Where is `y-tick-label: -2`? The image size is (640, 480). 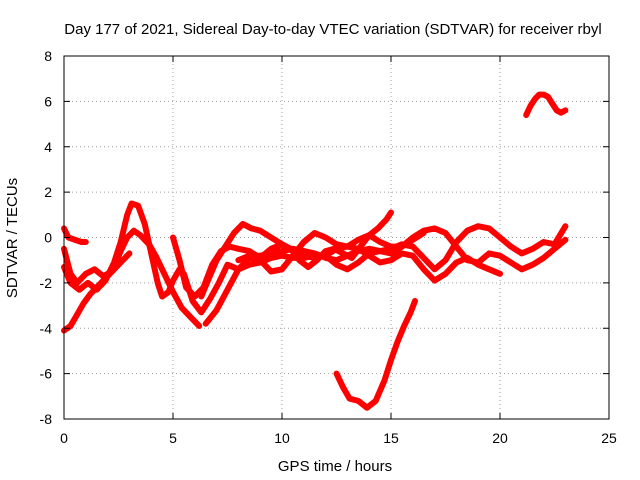
y-tick-label: -2 is located at coordinates (46, 283).